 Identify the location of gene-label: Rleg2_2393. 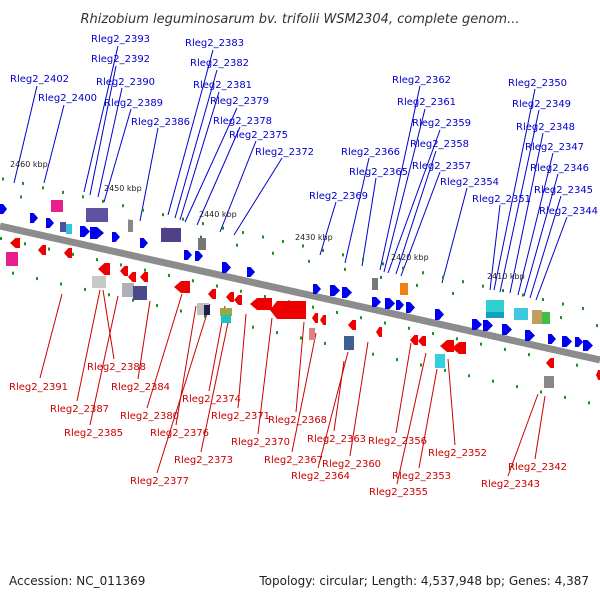
(120, 39).